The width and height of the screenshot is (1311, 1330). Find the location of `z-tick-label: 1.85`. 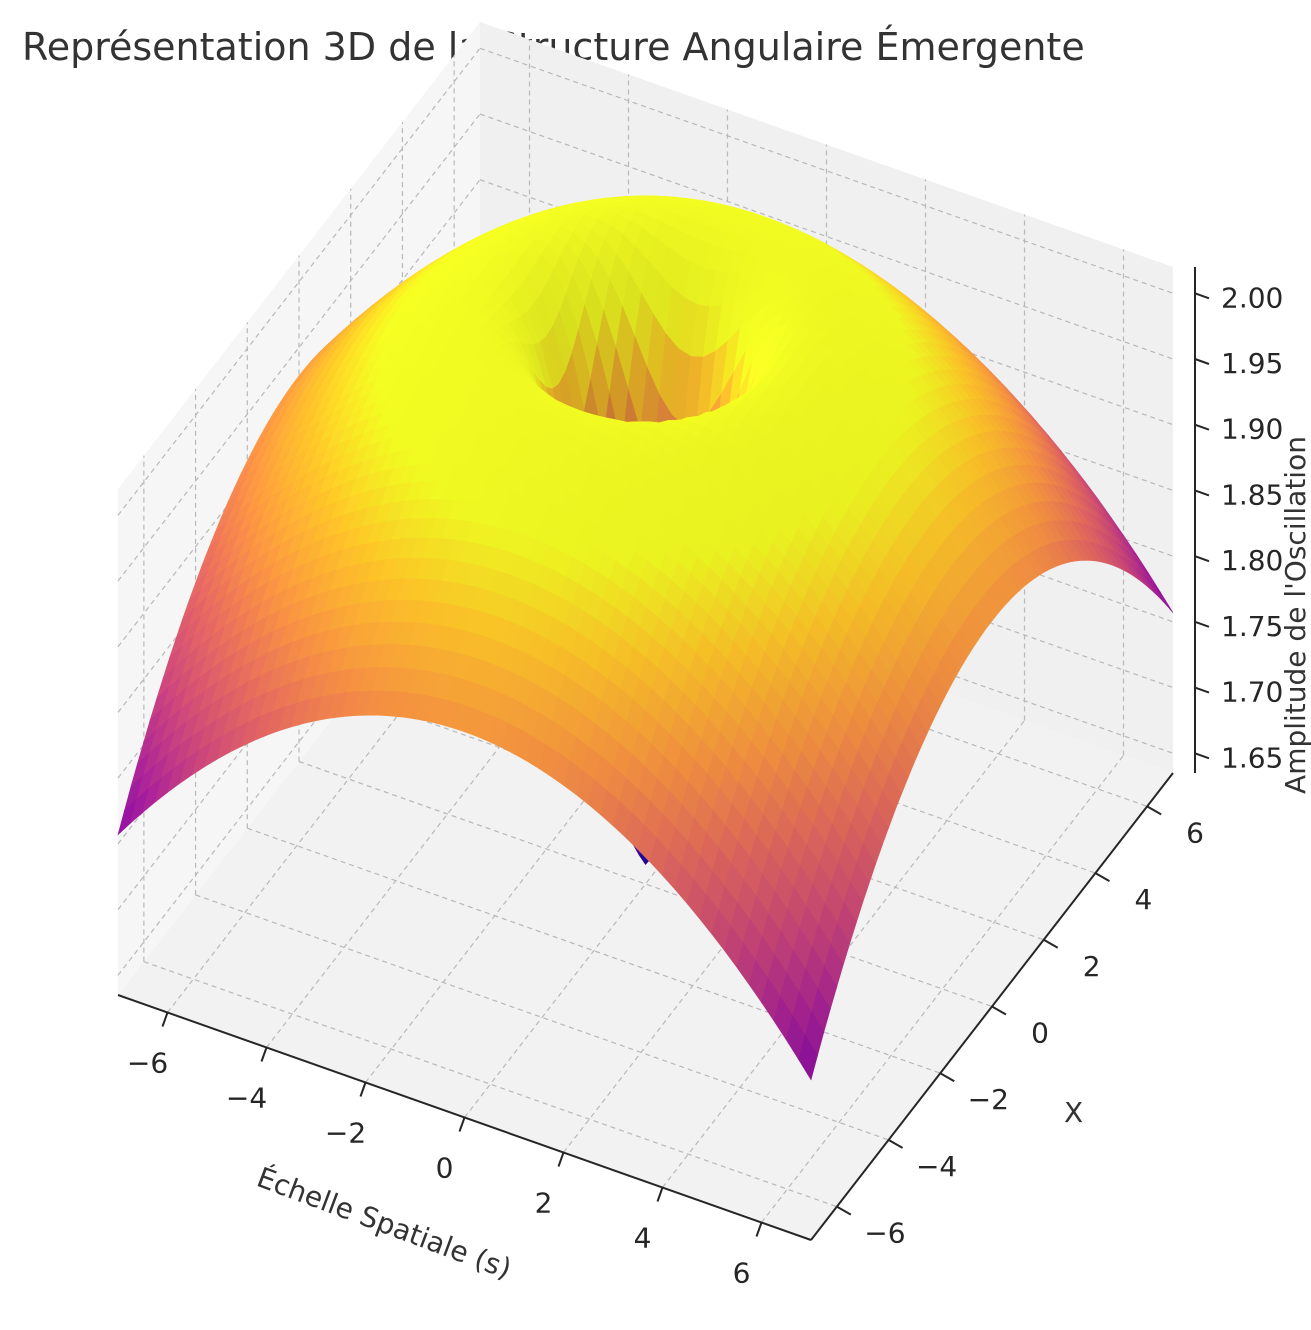

z-tick-label: 1.85 is located at coordinates (1252, 494).